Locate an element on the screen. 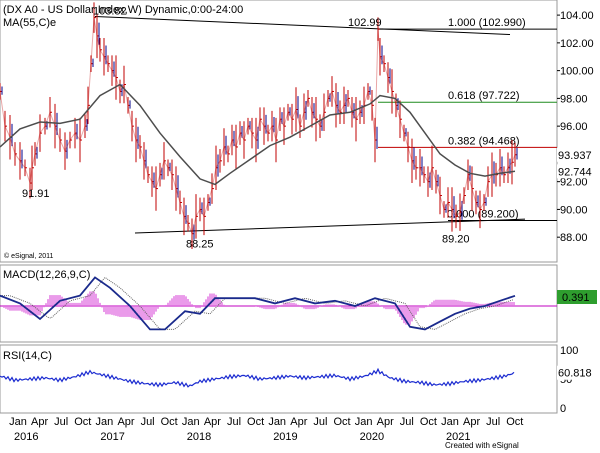 The width and height of the screenshot is (600, 453). price-tick-label: 96.00 is located at coordinates (574, 127).